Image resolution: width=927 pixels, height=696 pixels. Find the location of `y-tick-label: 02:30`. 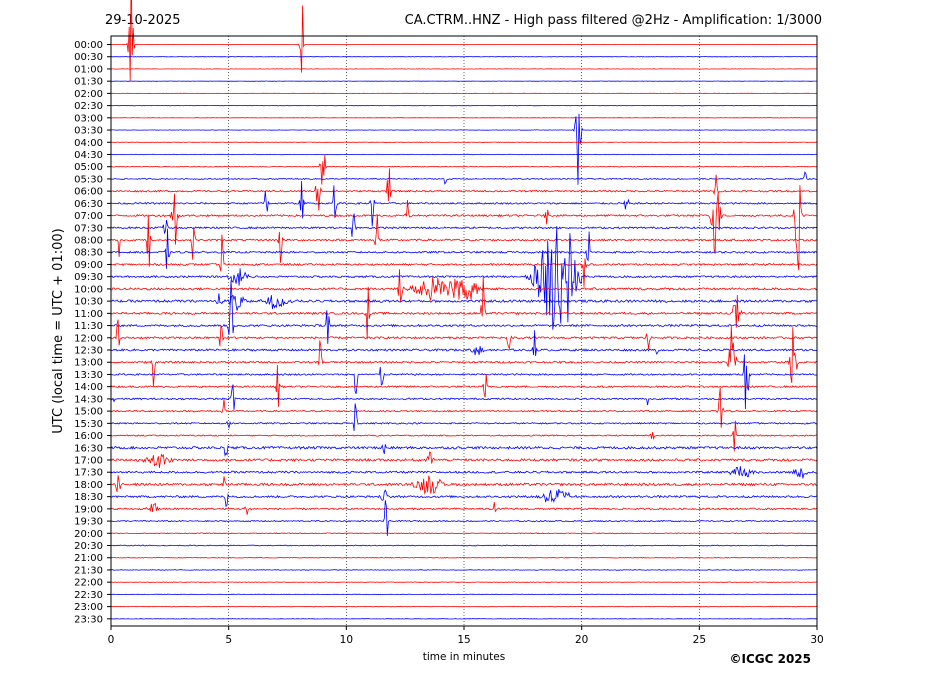

y-tick-label: 02:30 is located at coordinates (88, 106).